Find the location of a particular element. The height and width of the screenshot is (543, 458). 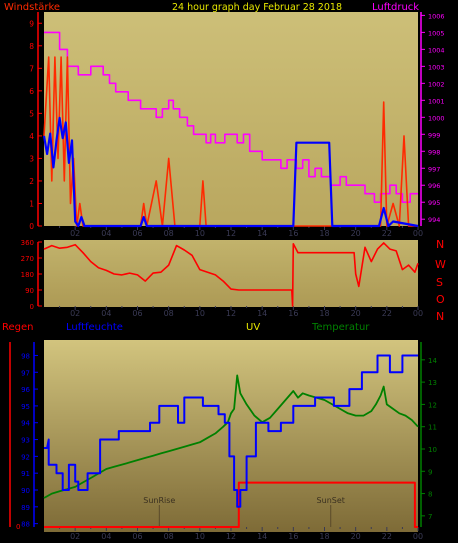

mid-x-tick-label: 20 is located at coordinates (356, 313).